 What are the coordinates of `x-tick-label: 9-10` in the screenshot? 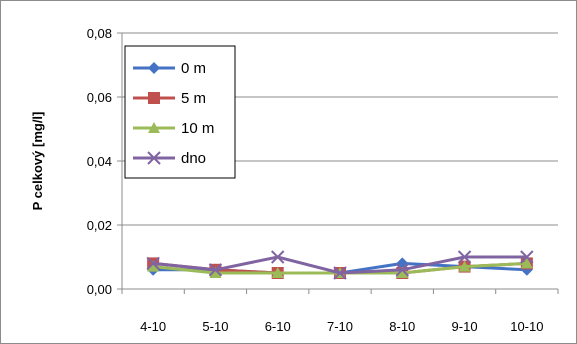 It's located at (465, 326).